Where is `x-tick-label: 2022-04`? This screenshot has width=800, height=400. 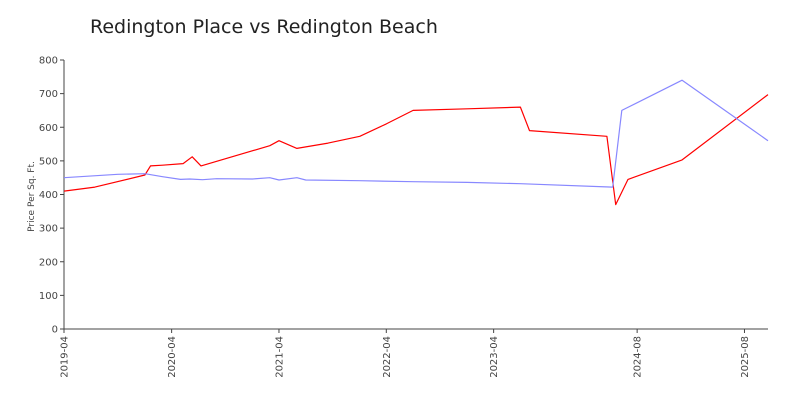
x-tick-label: 2022-04 is located at coordinates (387, 357).